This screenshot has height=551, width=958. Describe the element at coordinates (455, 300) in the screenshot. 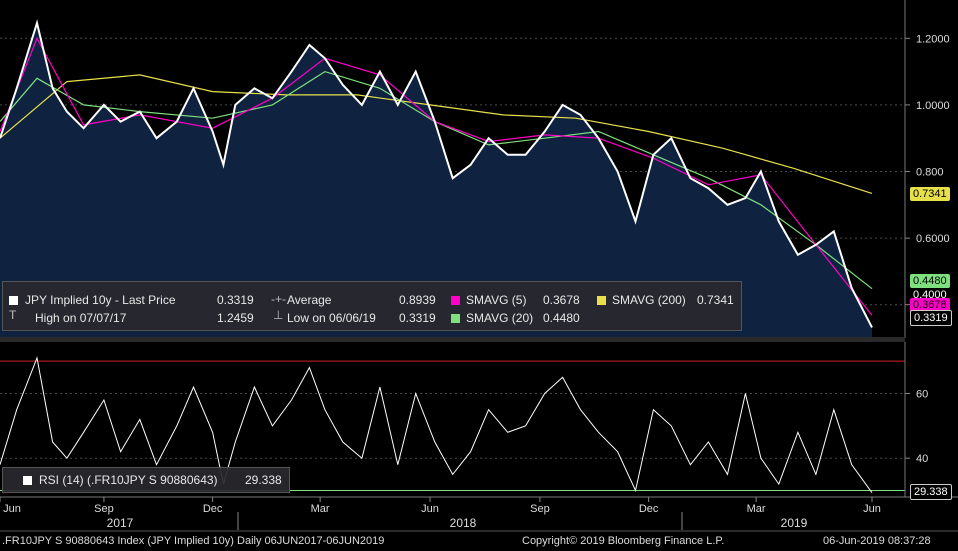

I see `sma5-swatch` at that location.